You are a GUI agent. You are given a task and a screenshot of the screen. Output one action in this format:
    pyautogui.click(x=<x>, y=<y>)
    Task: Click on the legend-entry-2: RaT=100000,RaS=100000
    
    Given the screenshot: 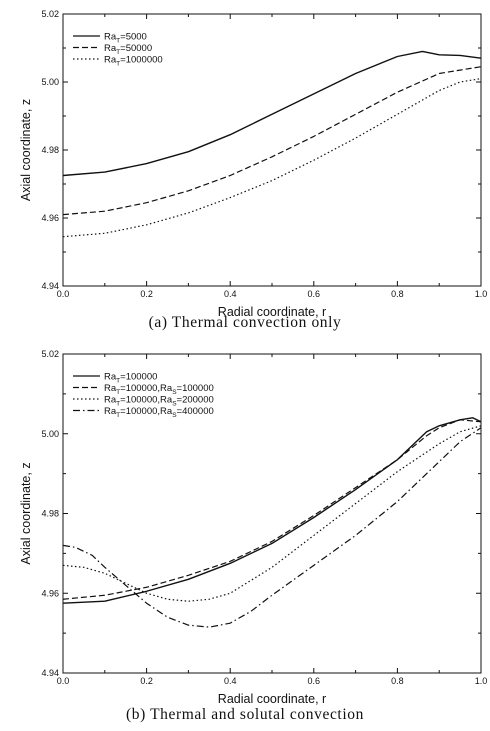 What is the action you would take?
    pyautogui.click(x=159, y=389)
    